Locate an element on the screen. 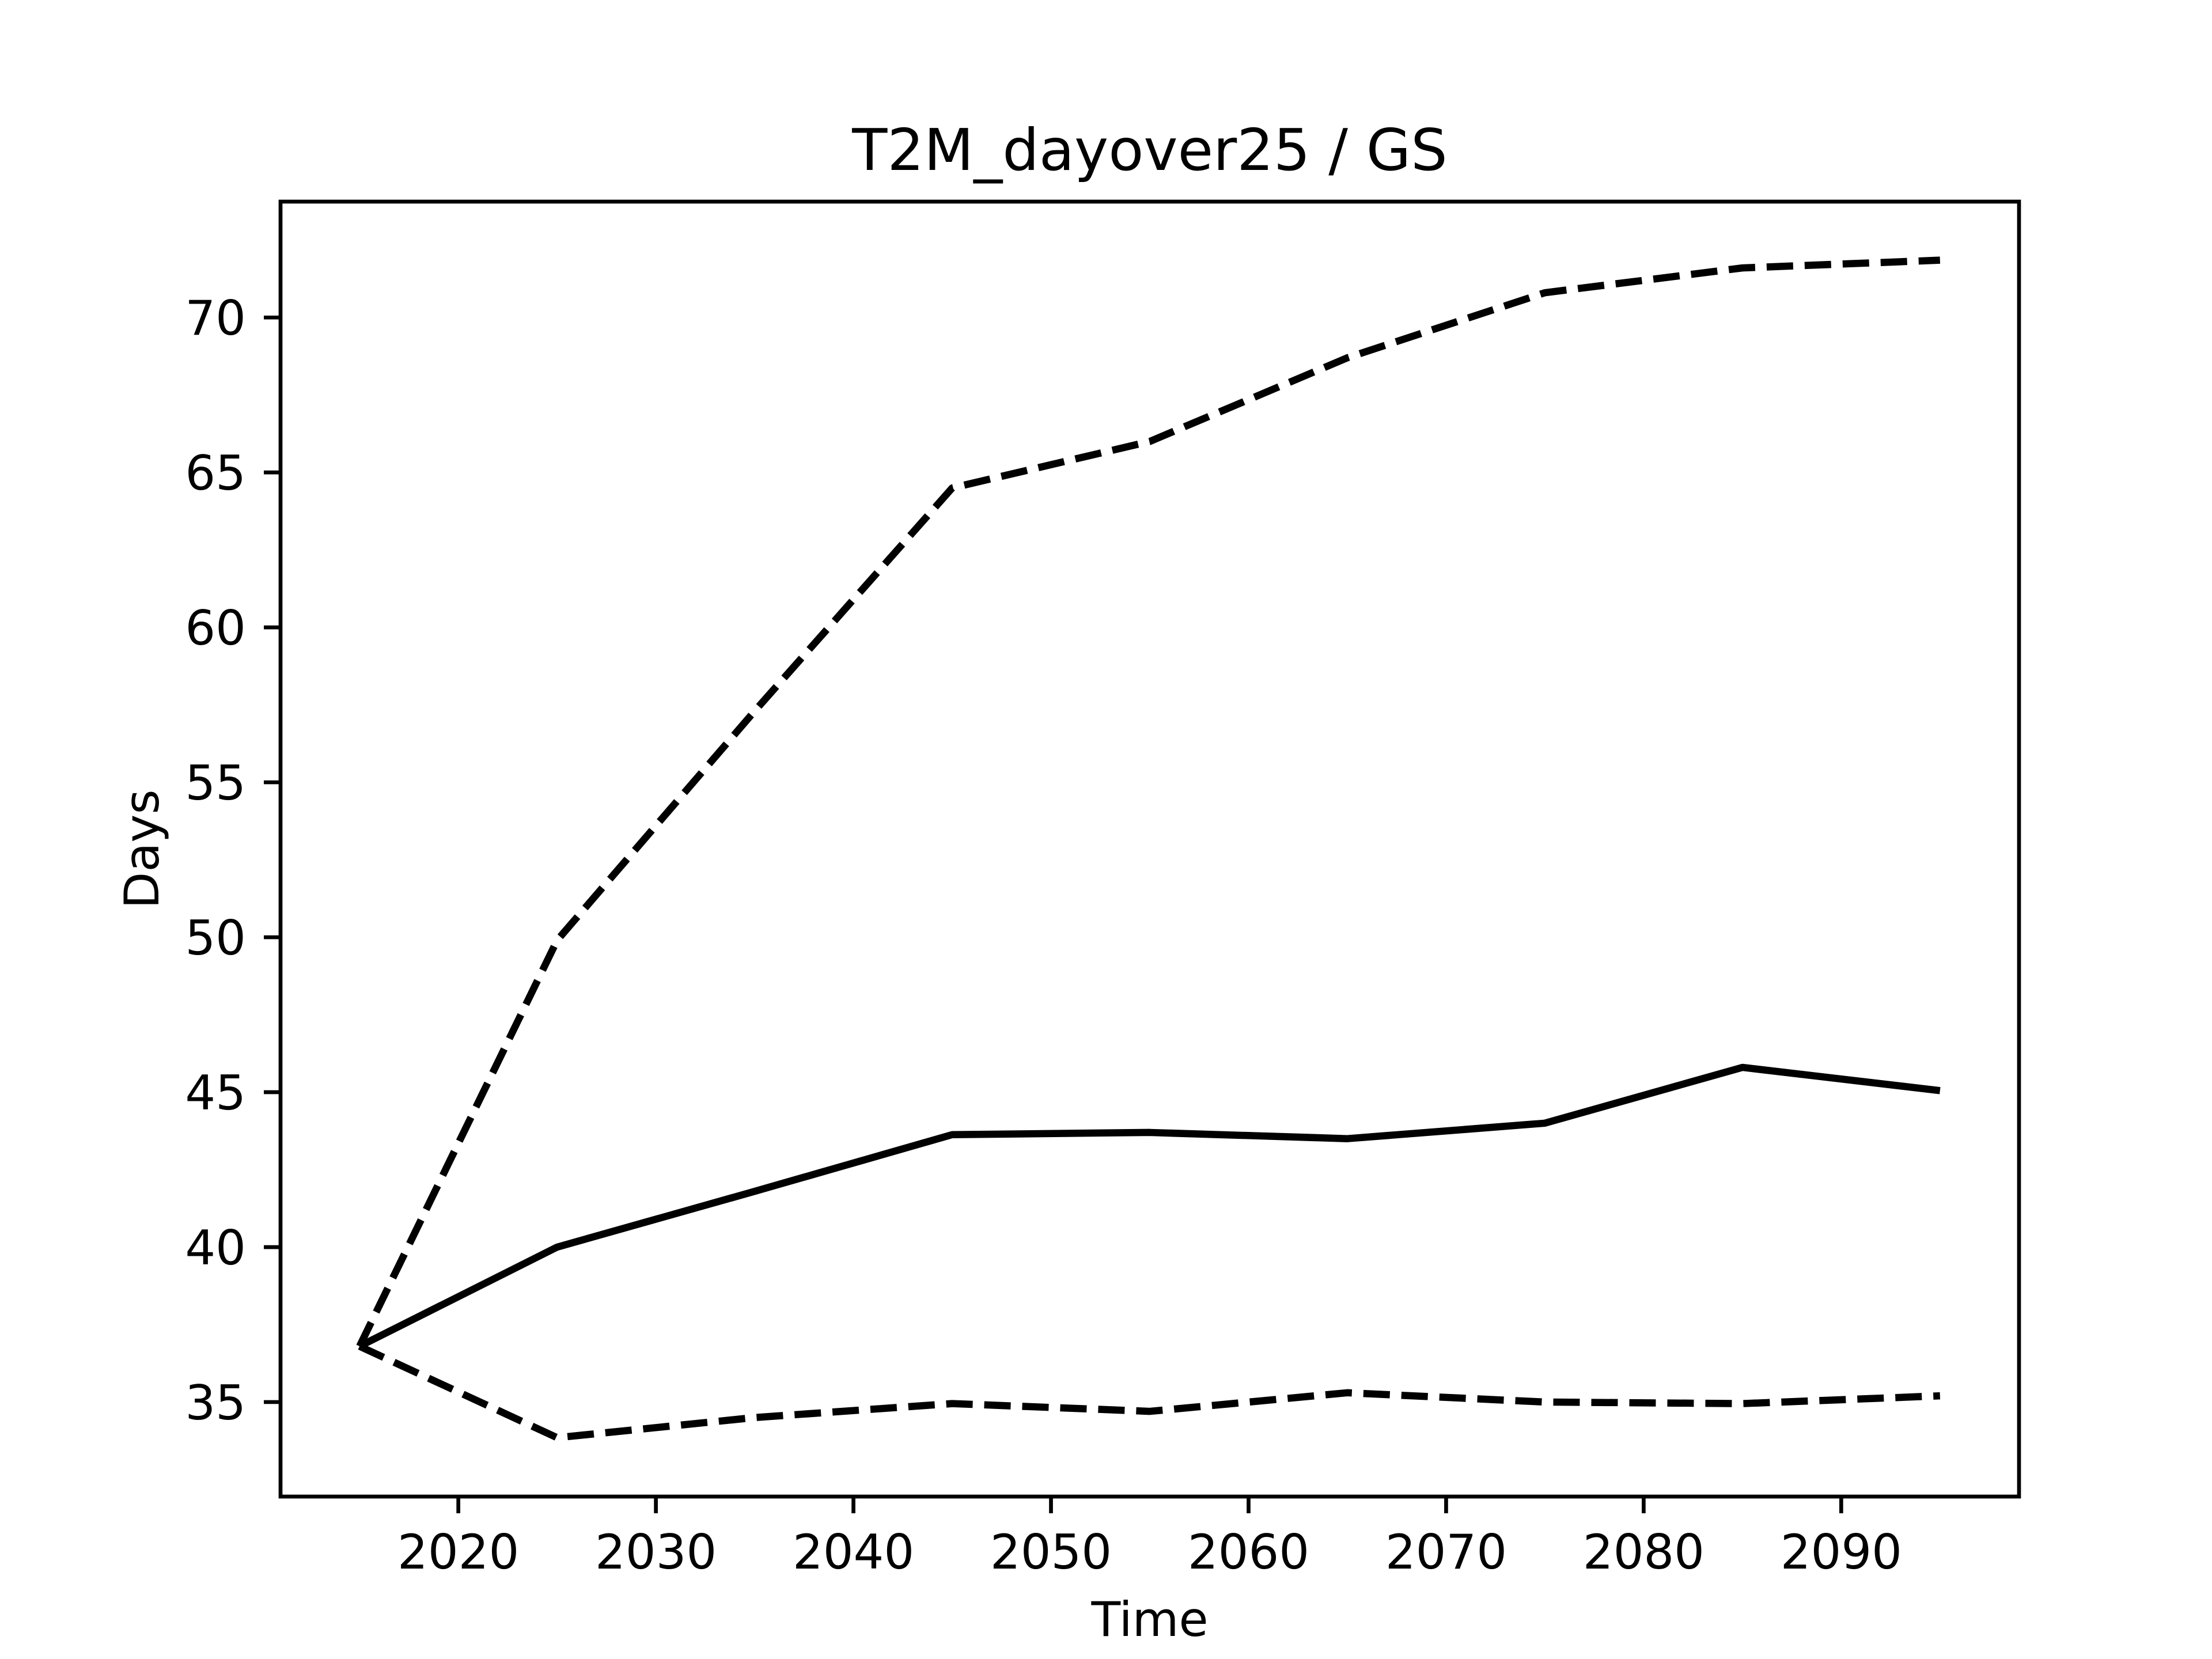 This screenshot has width=2212, height=1659. y-tick-label: 60 is located at coordinates (215, 628).